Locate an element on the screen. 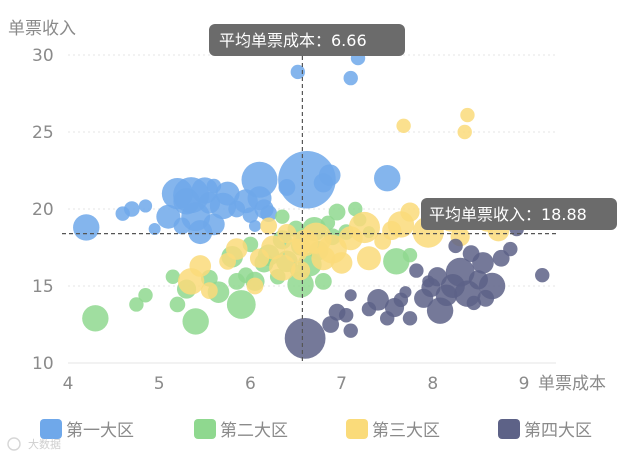 The height and width of the screenshot is (459, 640). x-tick-label: 9 is located at coordinates (524, 384).